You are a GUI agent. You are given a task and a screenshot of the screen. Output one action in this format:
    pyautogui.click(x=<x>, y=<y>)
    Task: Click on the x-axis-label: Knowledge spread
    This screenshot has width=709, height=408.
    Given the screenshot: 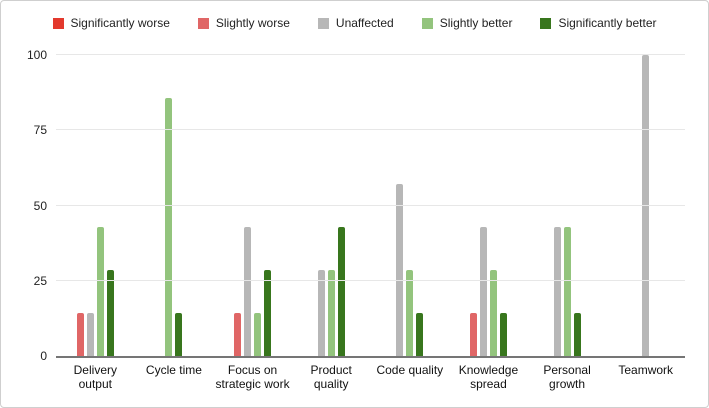 What is the action you would take?
    pyautogui.click(x=488, y=377)
    